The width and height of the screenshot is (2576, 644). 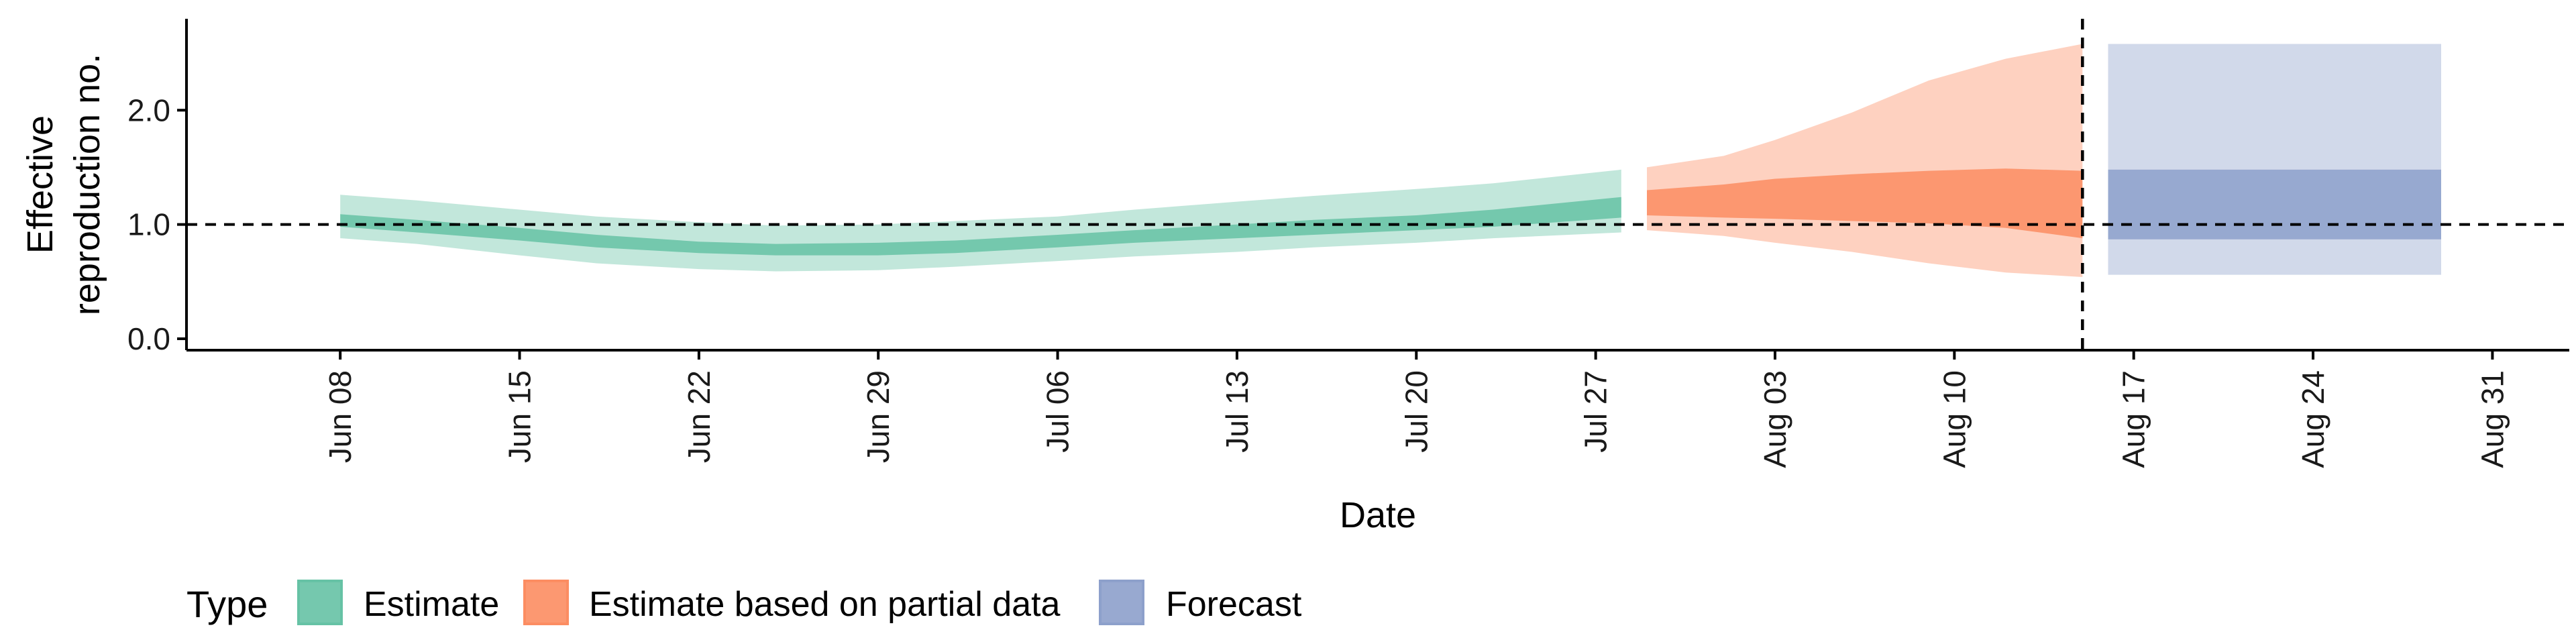 What do you see at coordinates (1954, 419) in the screenshot?
I see `x-tick-label: Aug 10` at bounding box center [1954, 419].